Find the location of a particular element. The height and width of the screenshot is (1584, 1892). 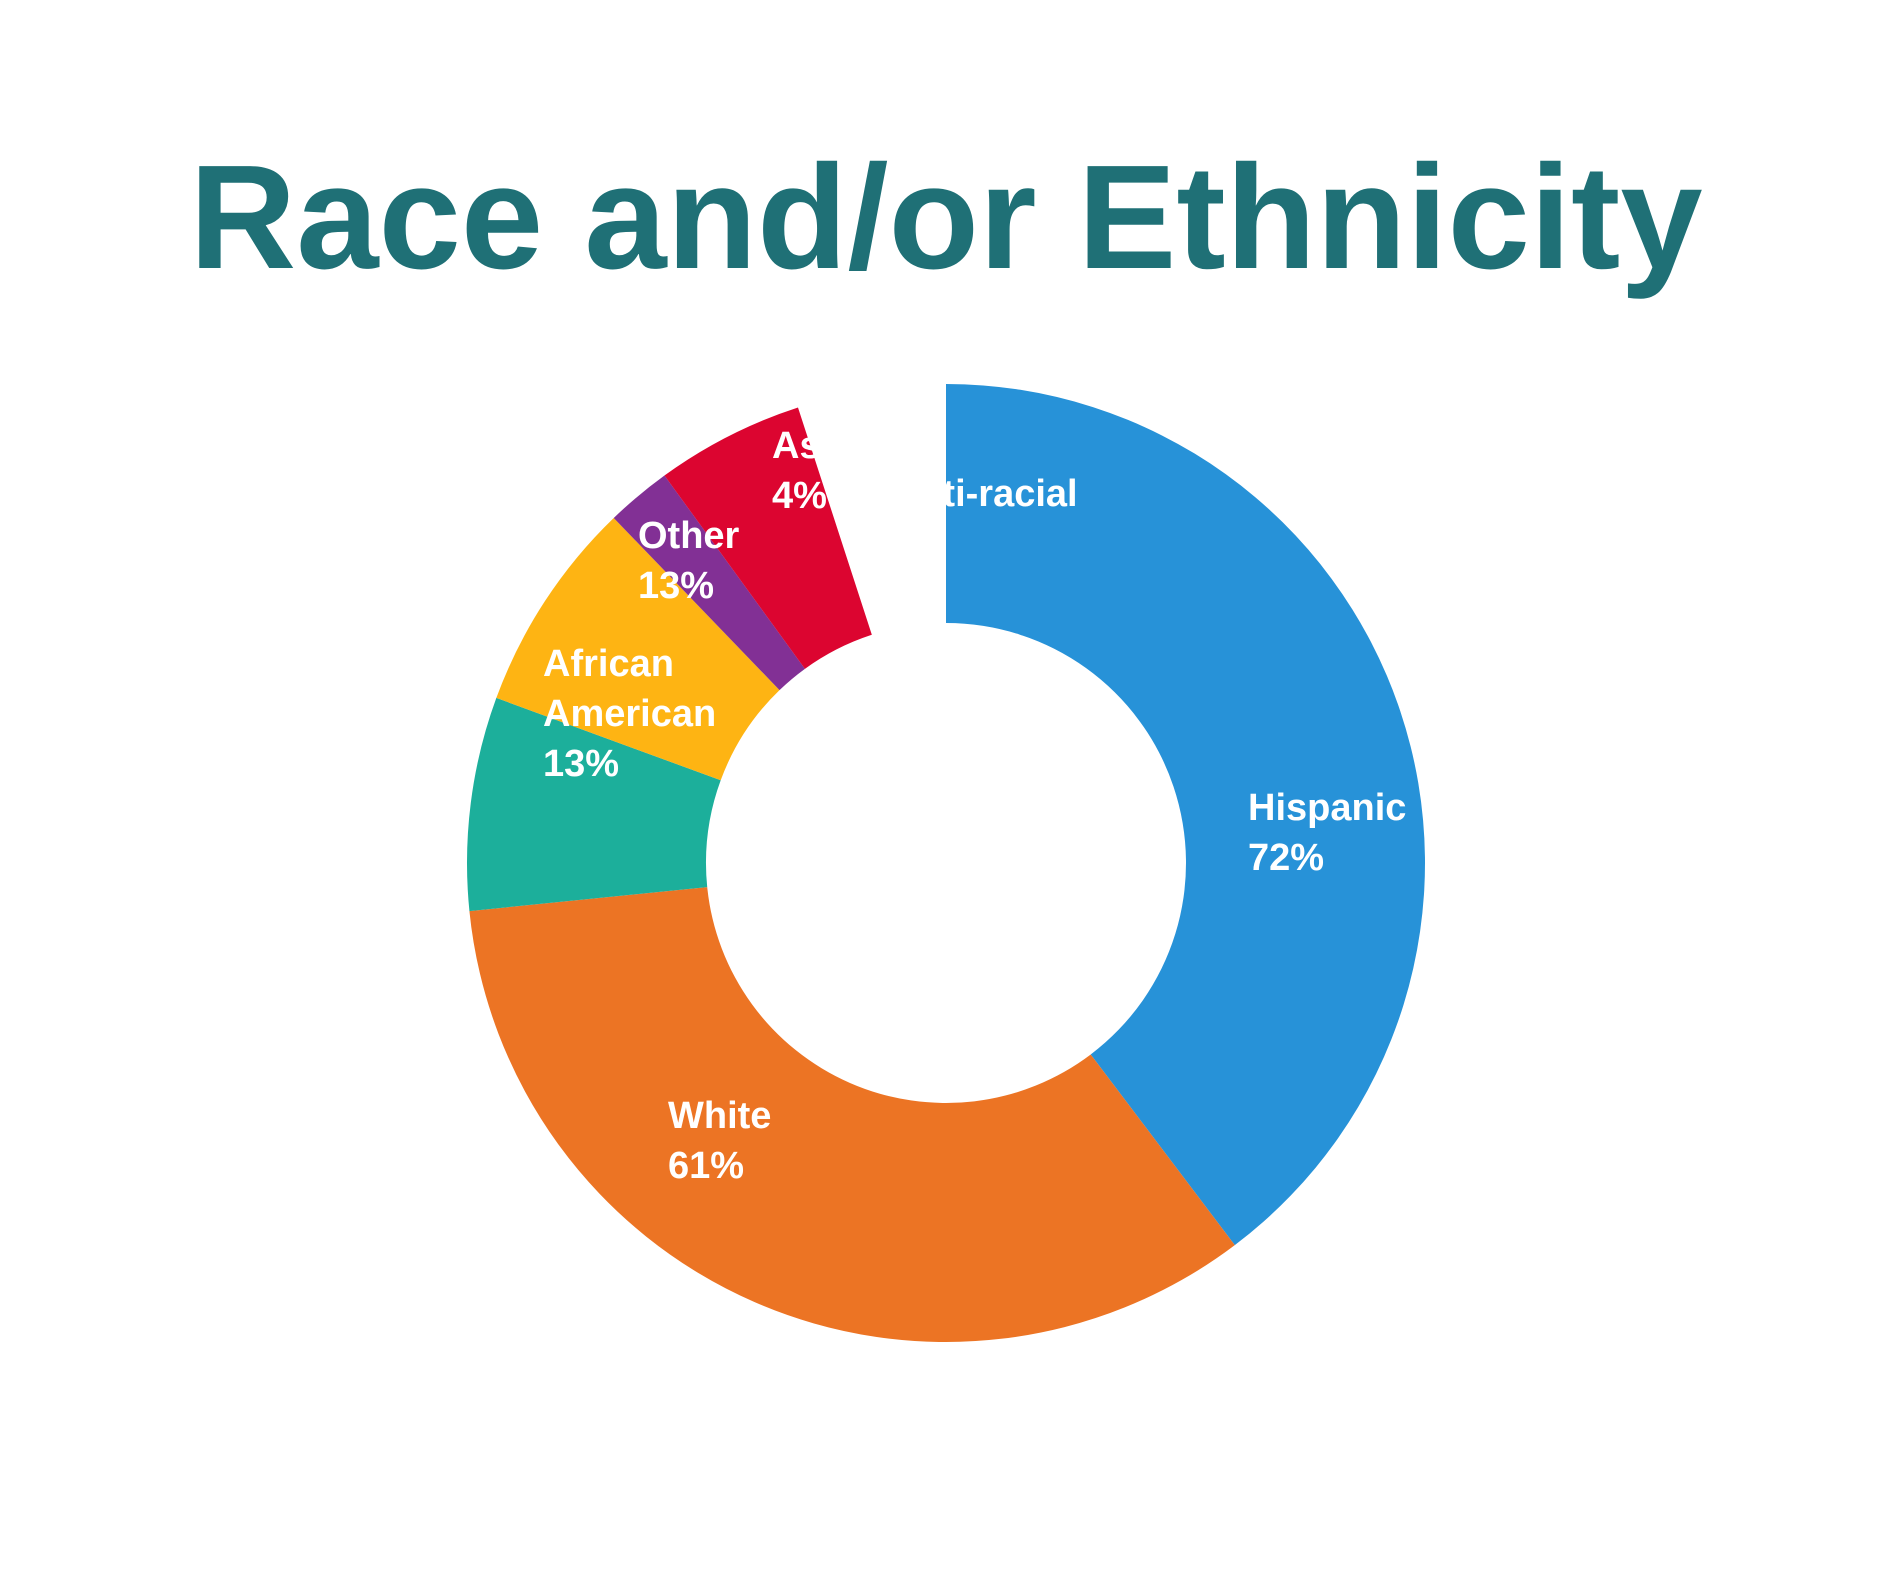

slice-label-group: African American 13% is located at coordinates (629, 714).